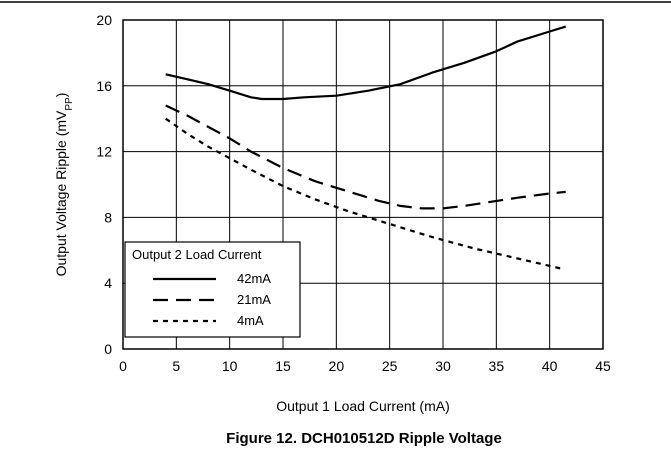 The width and height of the screenshot is (671, 453). What do you see at coordinates (212, 299) in the screenshot?
I see `legend-items: 42mA 21mA 4mA` at bounding box center [212, 299].